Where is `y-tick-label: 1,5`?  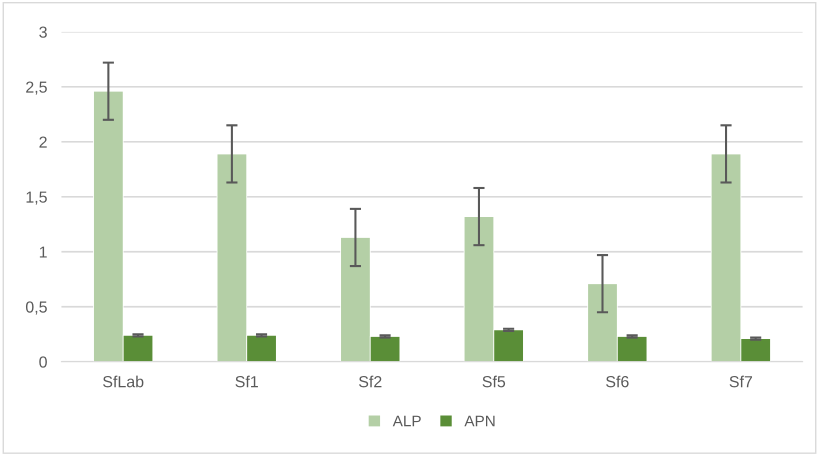
y-tick-label: 1,5 is located at coordinates (36, 198).